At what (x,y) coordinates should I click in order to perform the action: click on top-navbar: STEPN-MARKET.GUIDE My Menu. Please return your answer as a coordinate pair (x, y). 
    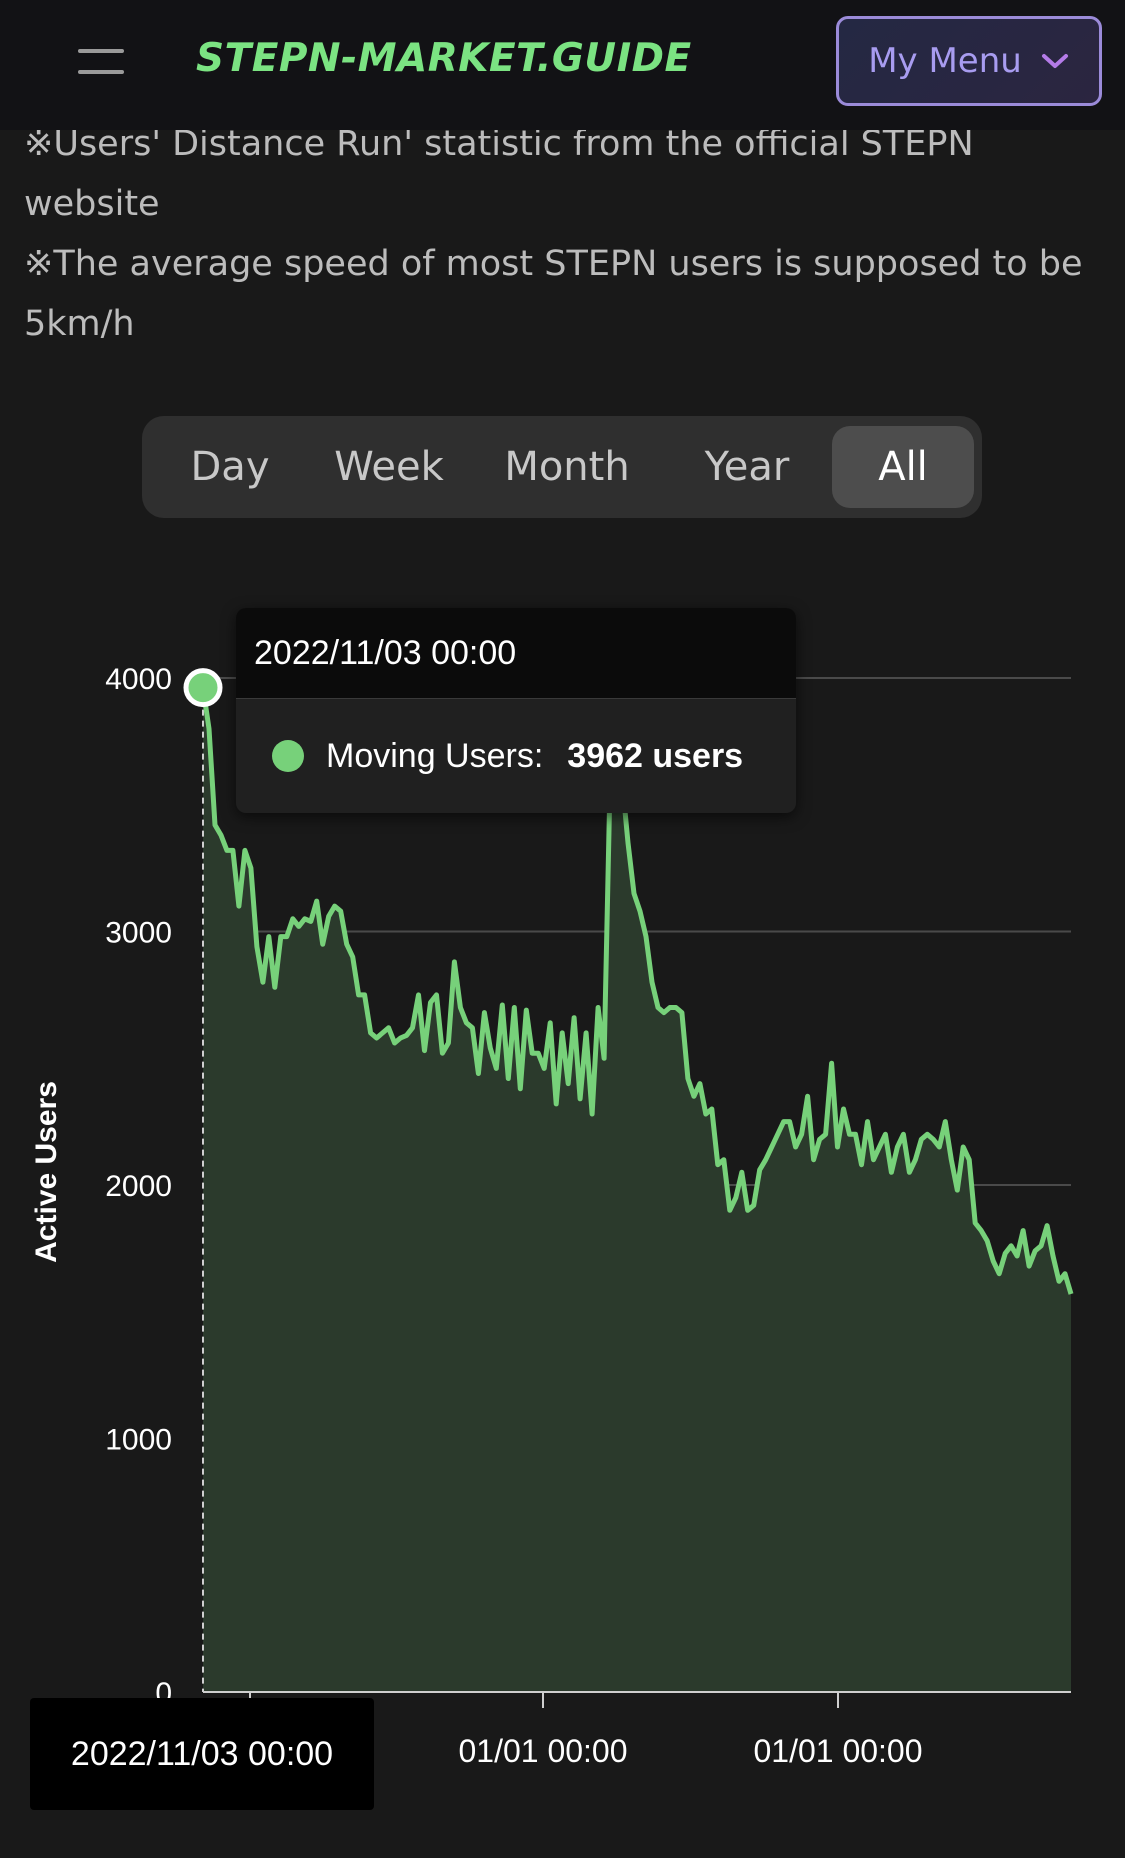
    Looking at the image, I should click on (562, 65).